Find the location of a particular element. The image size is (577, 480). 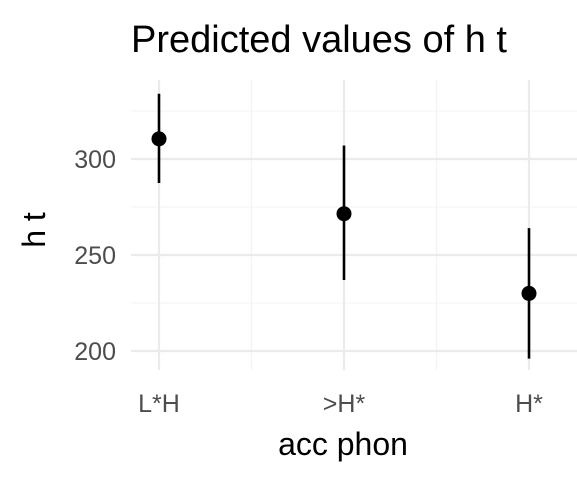

y-tick-label: 300 is located at coordinates (95, 160).